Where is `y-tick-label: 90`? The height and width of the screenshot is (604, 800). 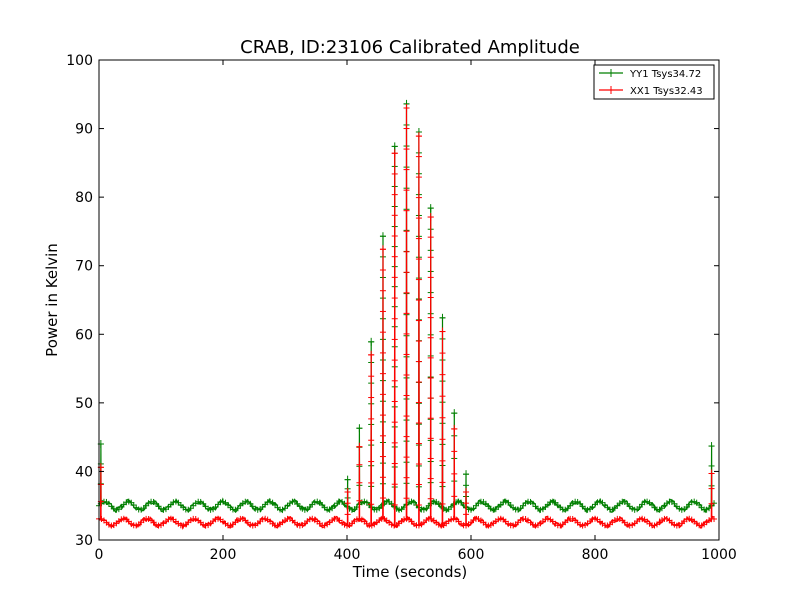 y-tick-label: 90 is located at coordinates (84, 130).